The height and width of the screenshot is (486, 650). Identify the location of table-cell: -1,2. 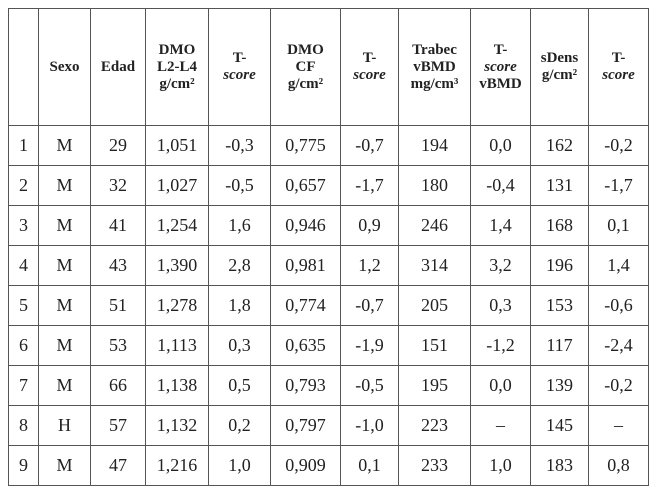
(500, 345).